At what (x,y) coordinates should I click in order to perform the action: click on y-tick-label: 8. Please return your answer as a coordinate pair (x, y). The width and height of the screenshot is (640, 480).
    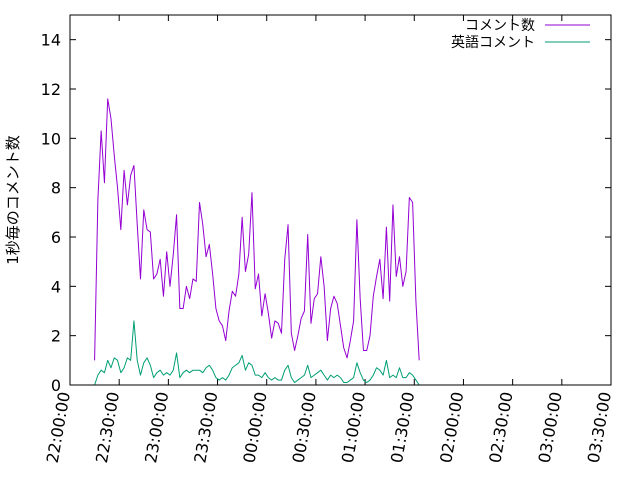
    Looking at the image, I should click on (56, 188).